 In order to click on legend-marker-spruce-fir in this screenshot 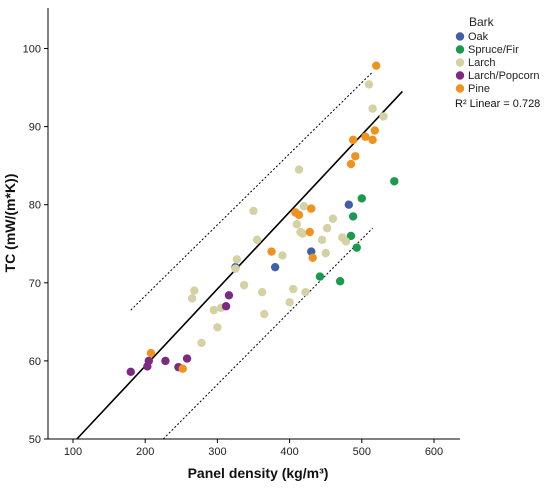, I will do `click(460, 49)`.